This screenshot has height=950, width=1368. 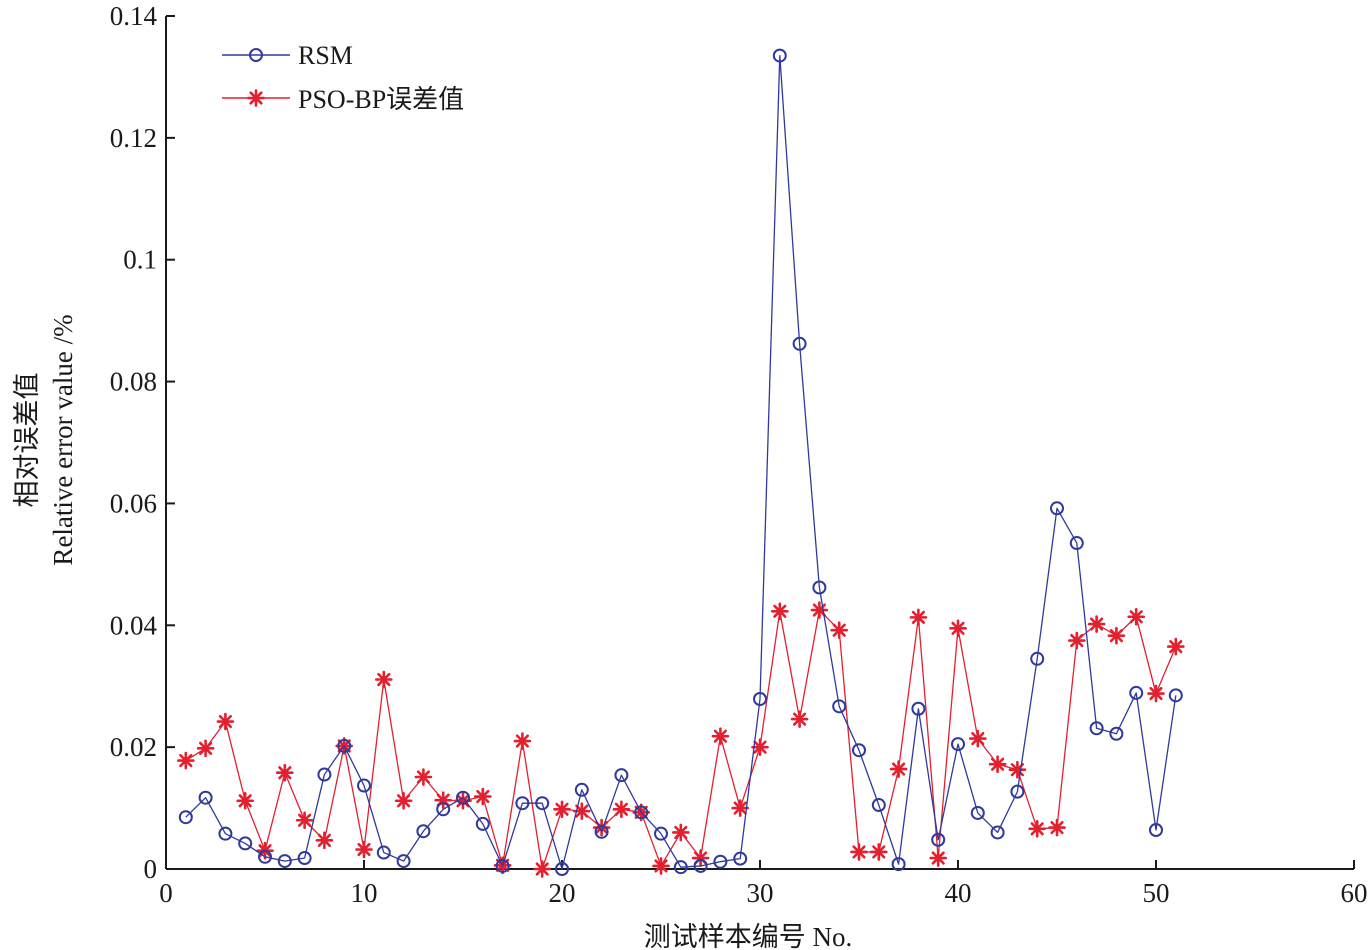 What do you see at coordinates (562, 893) in the screenshot?
I see `x-tick-label: 20` at bounding box center [562, 893].